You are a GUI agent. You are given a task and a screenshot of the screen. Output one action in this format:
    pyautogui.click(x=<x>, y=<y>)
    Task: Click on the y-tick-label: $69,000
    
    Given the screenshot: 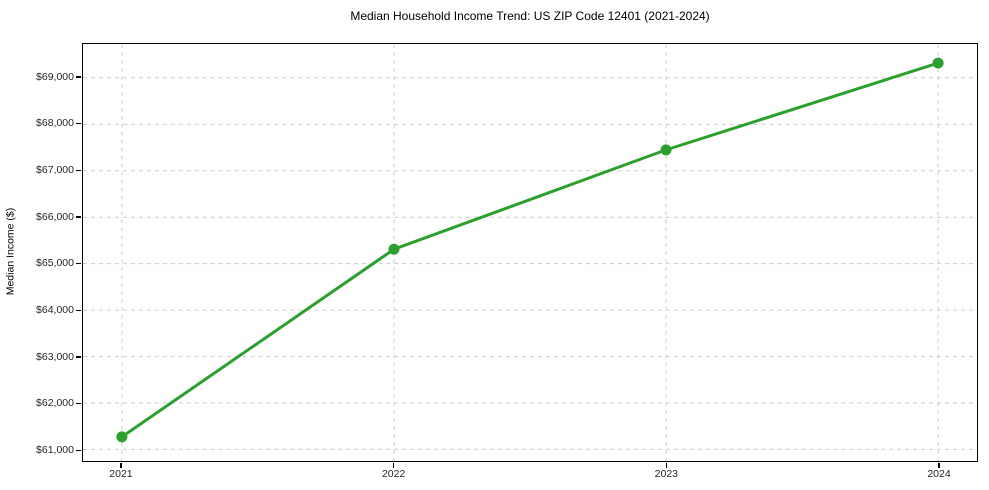 What is the action you would take?
    pyautogui.click(x=55, y=76)
    